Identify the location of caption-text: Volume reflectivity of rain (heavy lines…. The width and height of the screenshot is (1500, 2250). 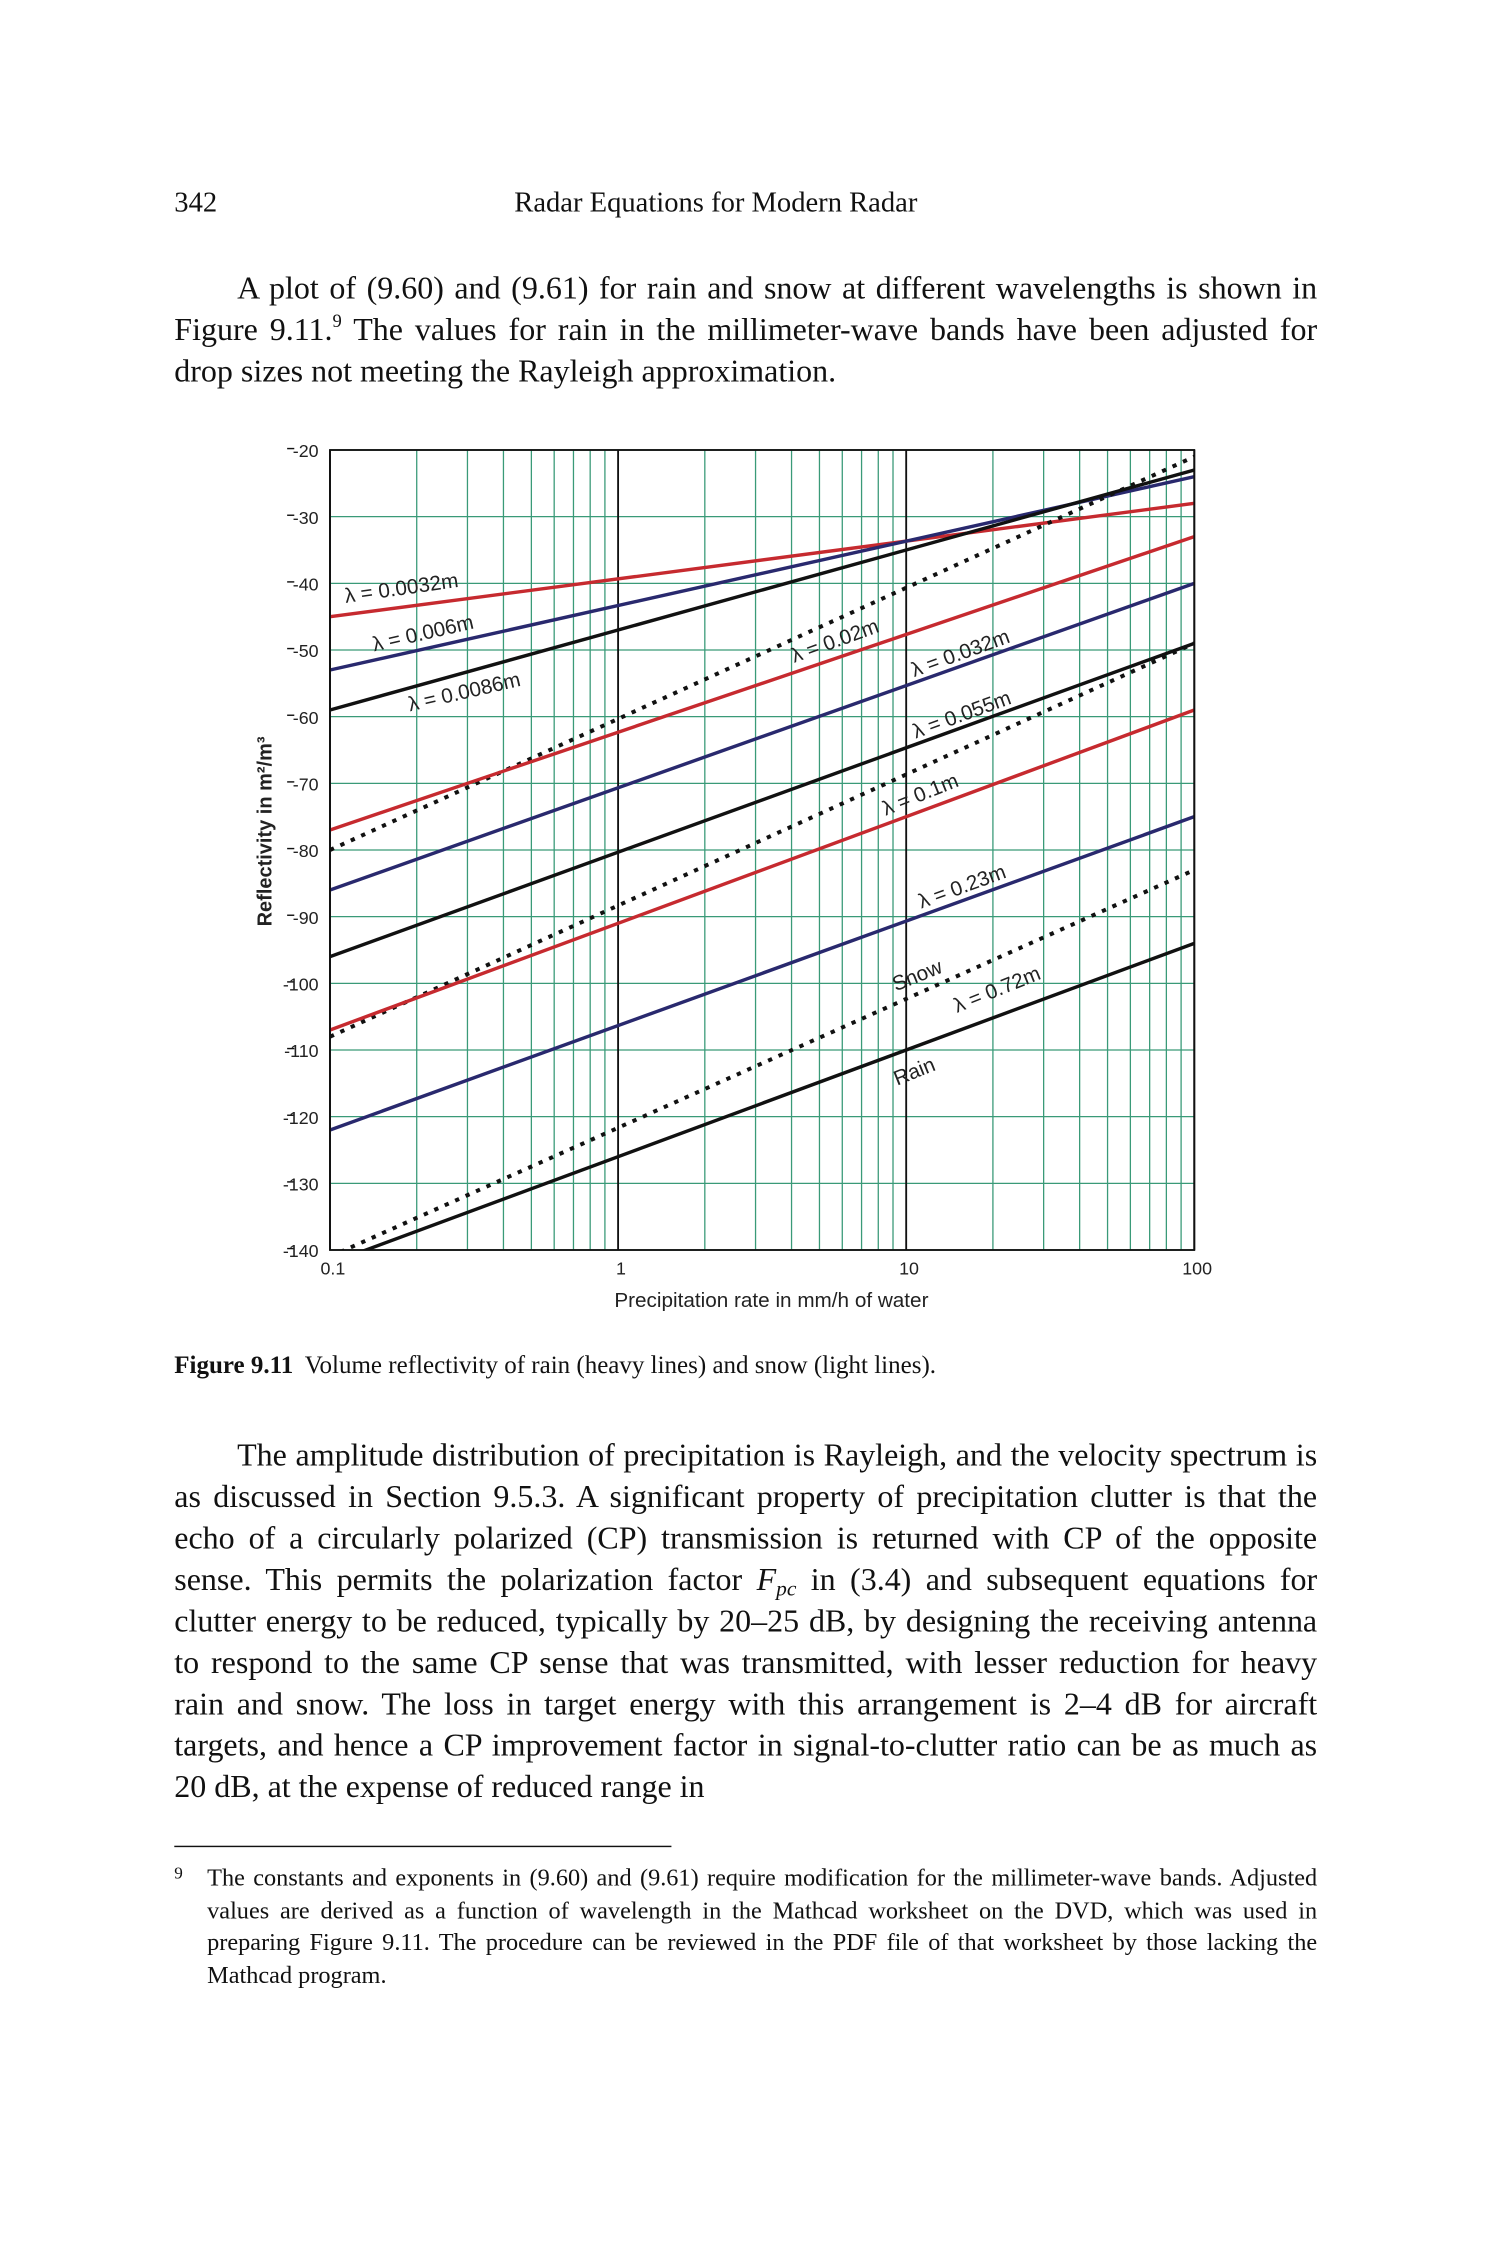
(620, 1364).